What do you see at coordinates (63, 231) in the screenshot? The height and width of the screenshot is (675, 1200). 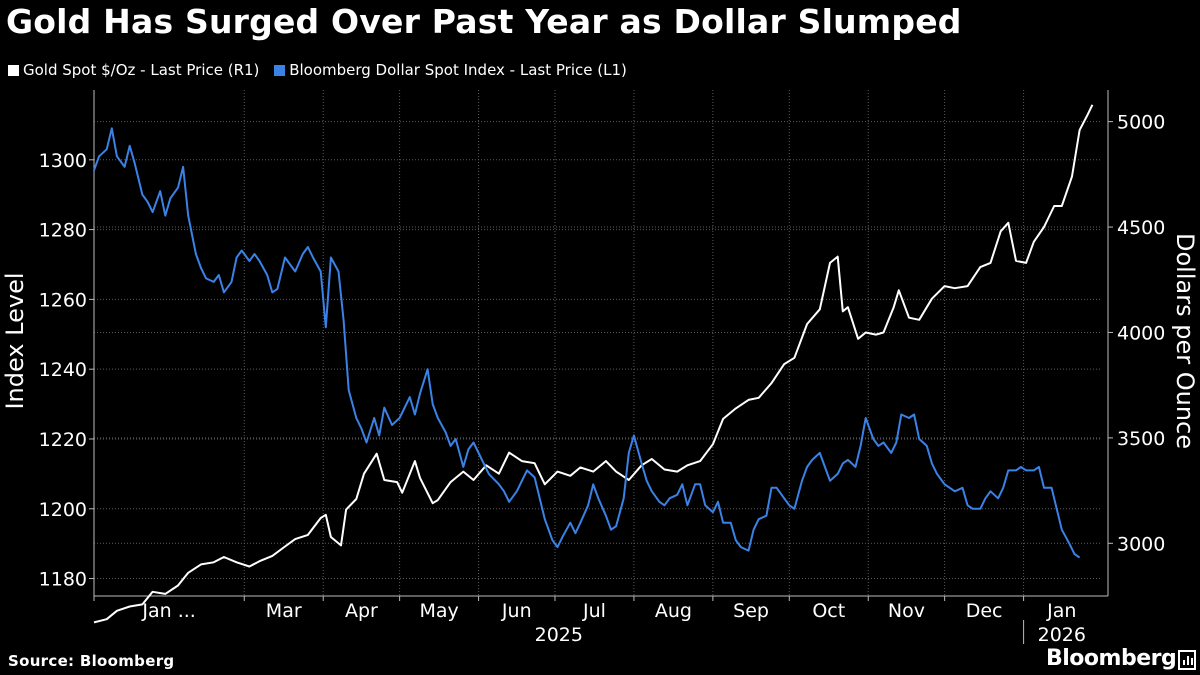 I see `left-tick-label: 1280` at bounding box center [63, 231].